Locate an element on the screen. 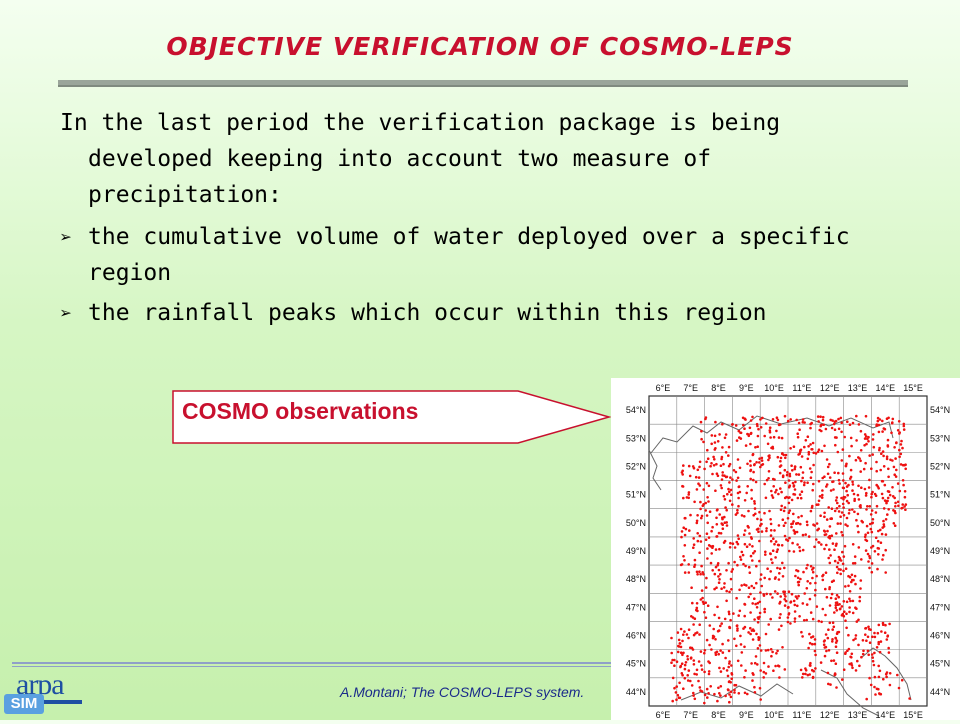 The width and height of the screenshot is (960, 724). latitude-tick-label: 48°N is located at coordinates (636, 579).